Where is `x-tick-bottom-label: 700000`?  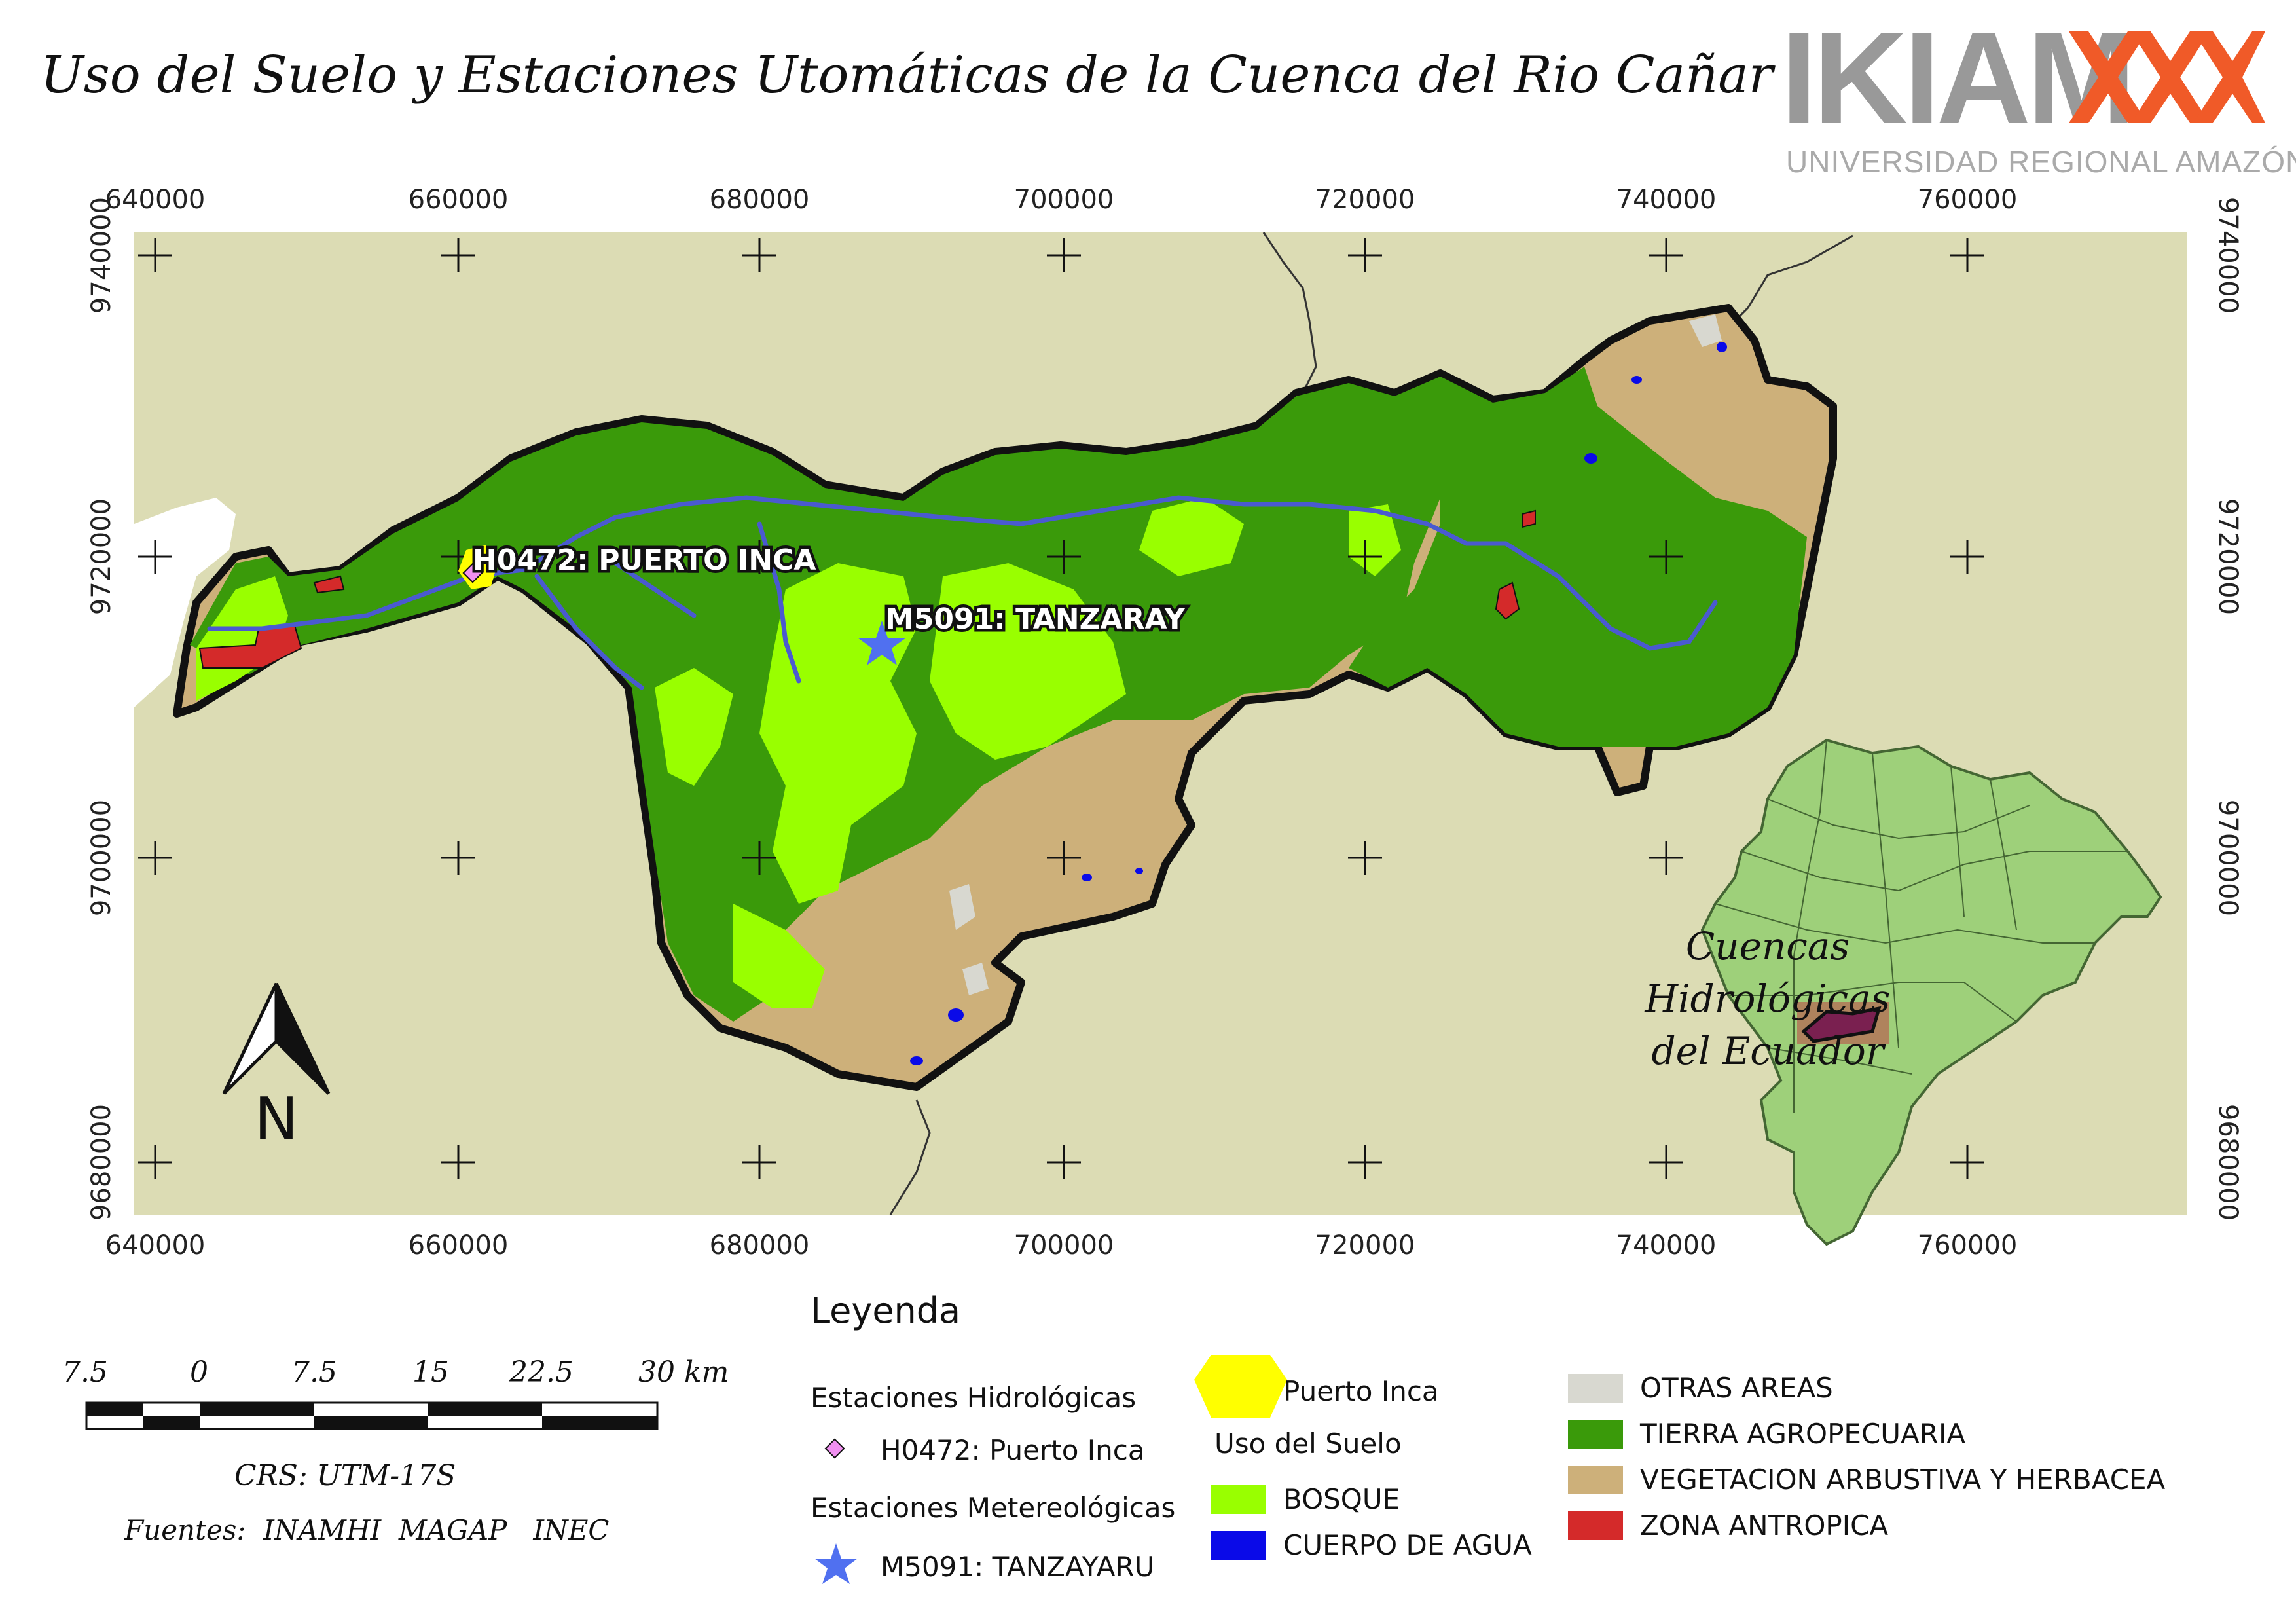 x-tick-bottom-label: 700000 is located at coordinates (1064, 1245).